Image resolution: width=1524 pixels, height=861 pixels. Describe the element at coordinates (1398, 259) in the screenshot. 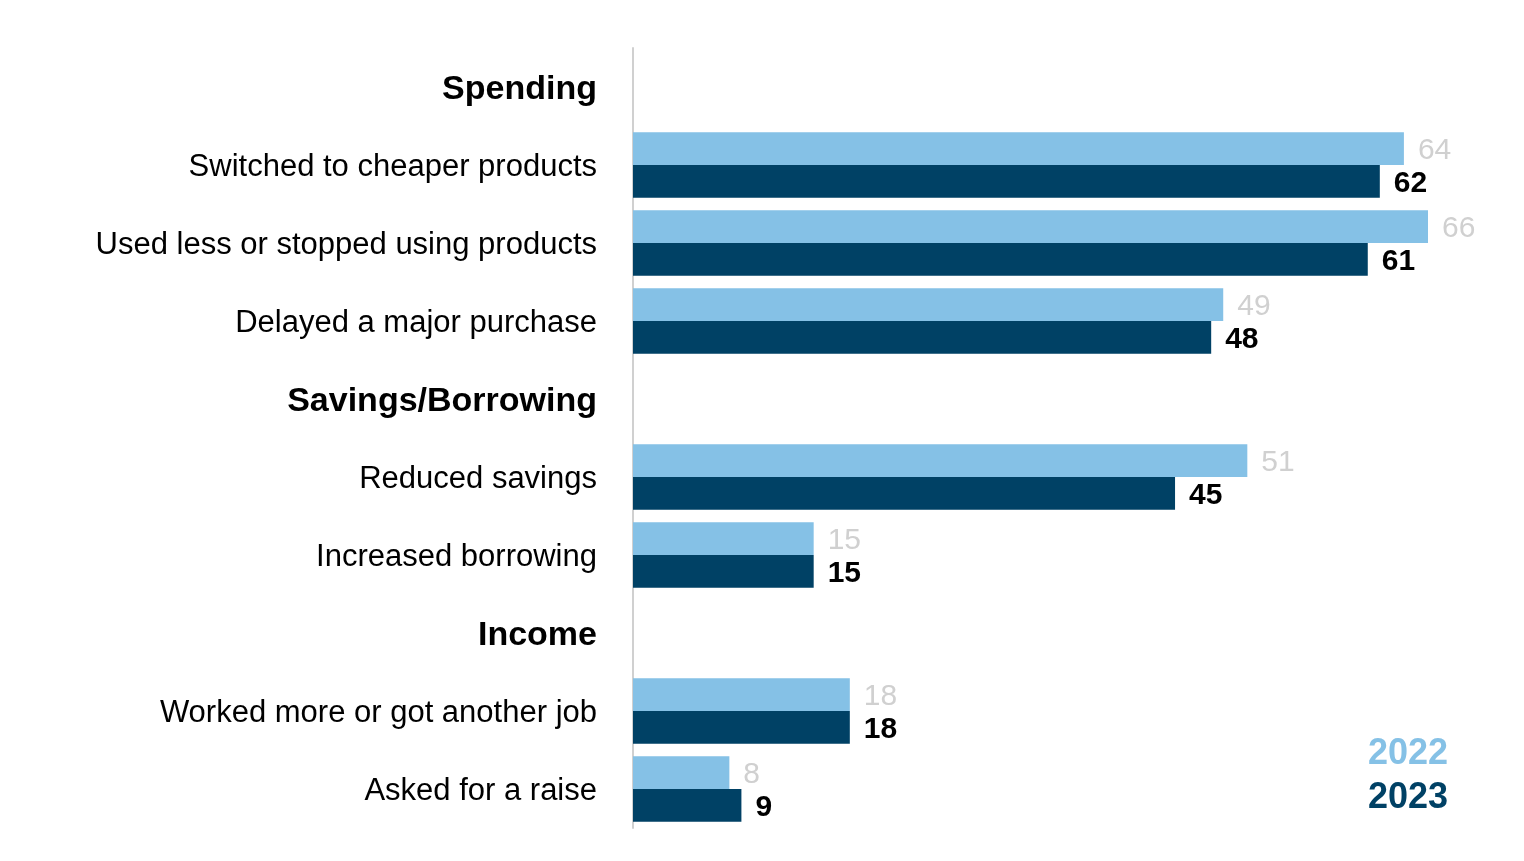

I see `data-label: 61` at that location.